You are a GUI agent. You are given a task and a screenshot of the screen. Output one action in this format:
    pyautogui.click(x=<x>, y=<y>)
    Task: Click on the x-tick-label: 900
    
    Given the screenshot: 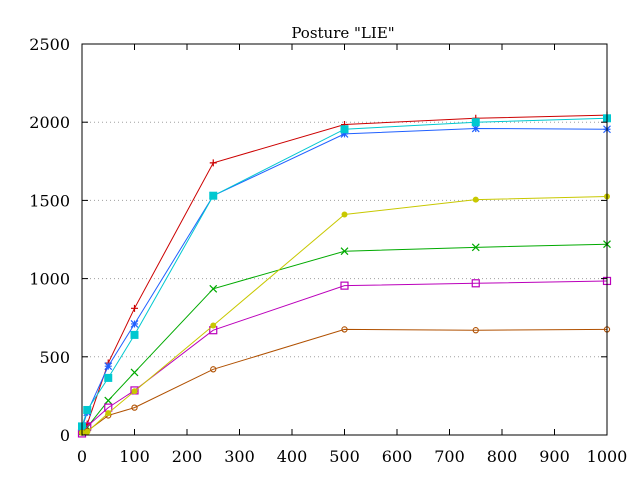 What is the action you would take?
    pyautogui.click(x=554, y=456)
    